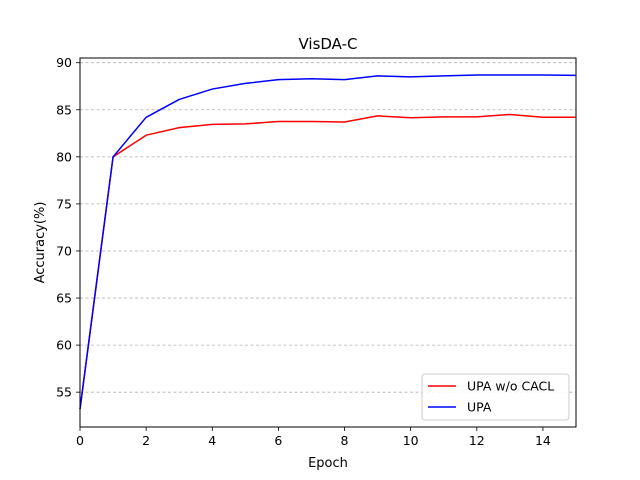 This screenshot has height=480, width=640. I want to click on y-tick-label: 55, so click(64, 392).